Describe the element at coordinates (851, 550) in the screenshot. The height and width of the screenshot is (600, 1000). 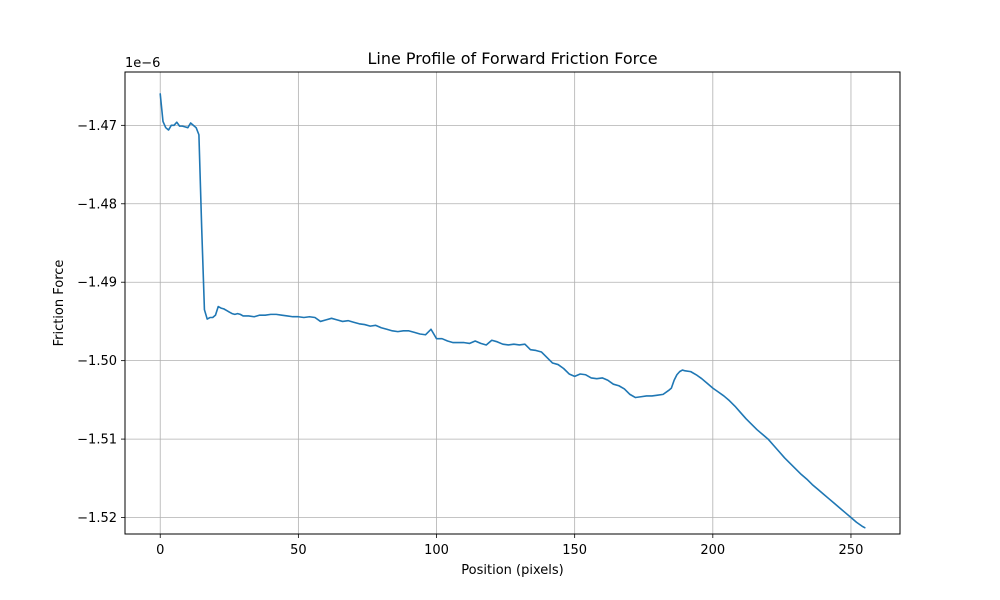
I see `x-tick-label: 250` at that location.